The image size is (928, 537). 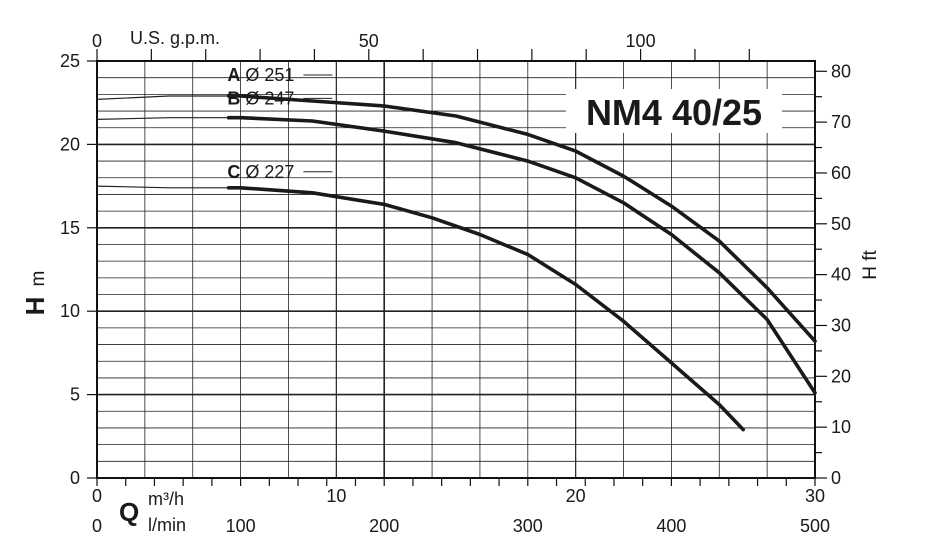 I want to click on m-tick-label: 20, so click(x=70, y=144).